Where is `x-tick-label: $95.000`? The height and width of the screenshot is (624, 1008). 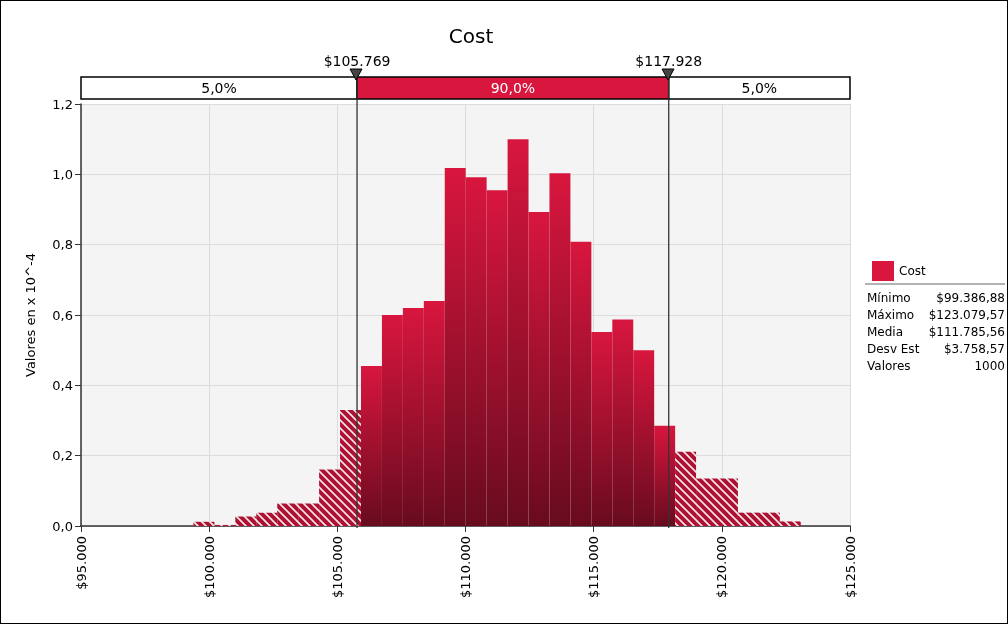
x-tick-label: $95.000 is located at coordinates (81, 563).